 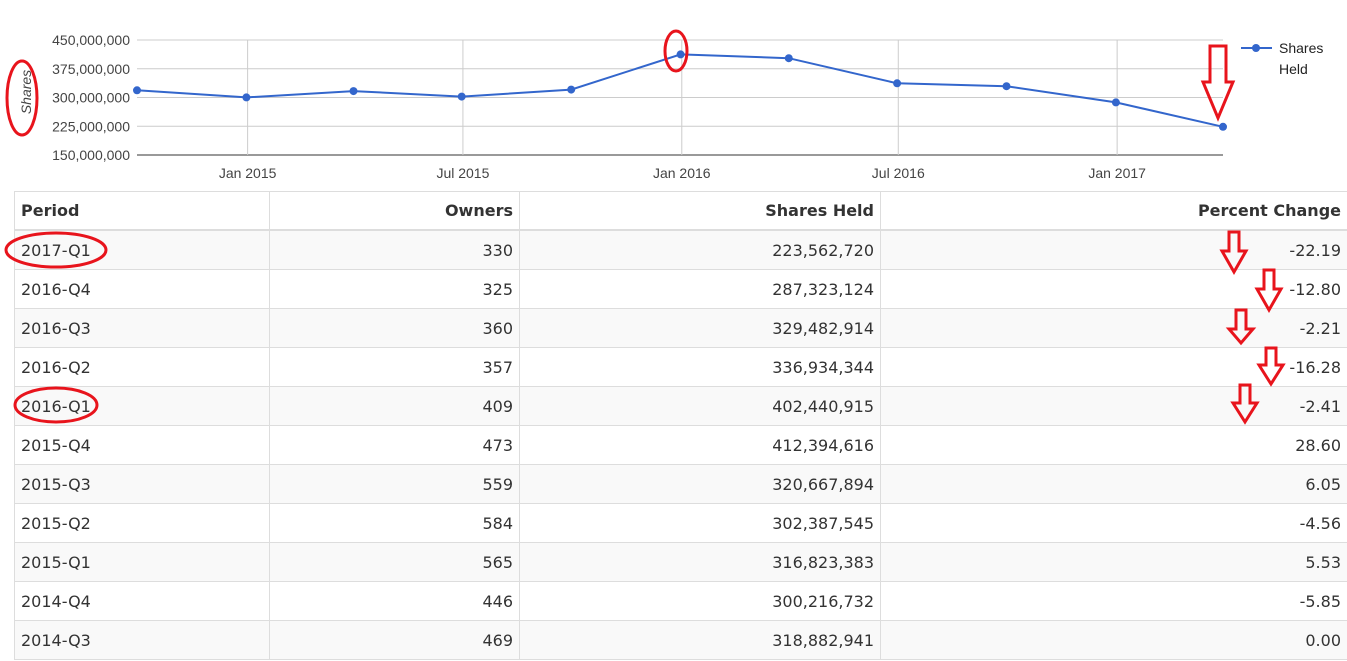 I want to click on x-tick-label: Jan 2016, so click(x=682, y=173).